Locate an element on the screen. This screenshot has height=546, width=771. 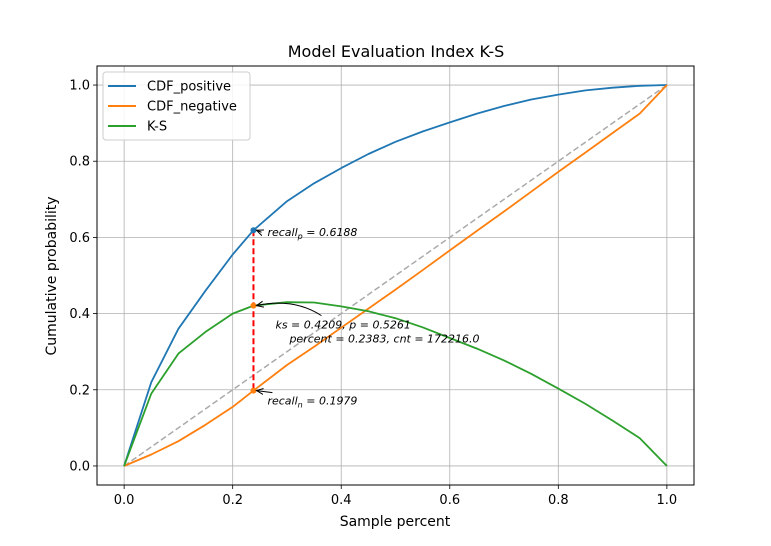
x-axis-label: Sample percent is located at coordinates (395, 522).